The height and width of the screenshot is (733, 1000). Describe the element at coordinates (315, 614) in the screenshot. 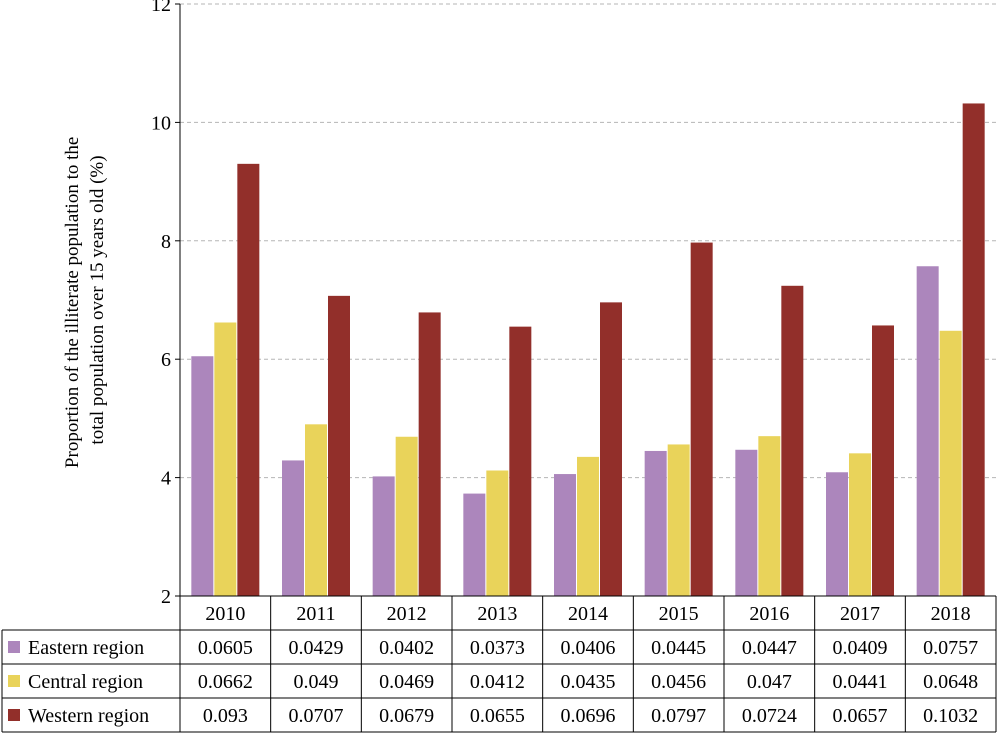

I see `x-tick-label: 2011` at that location.